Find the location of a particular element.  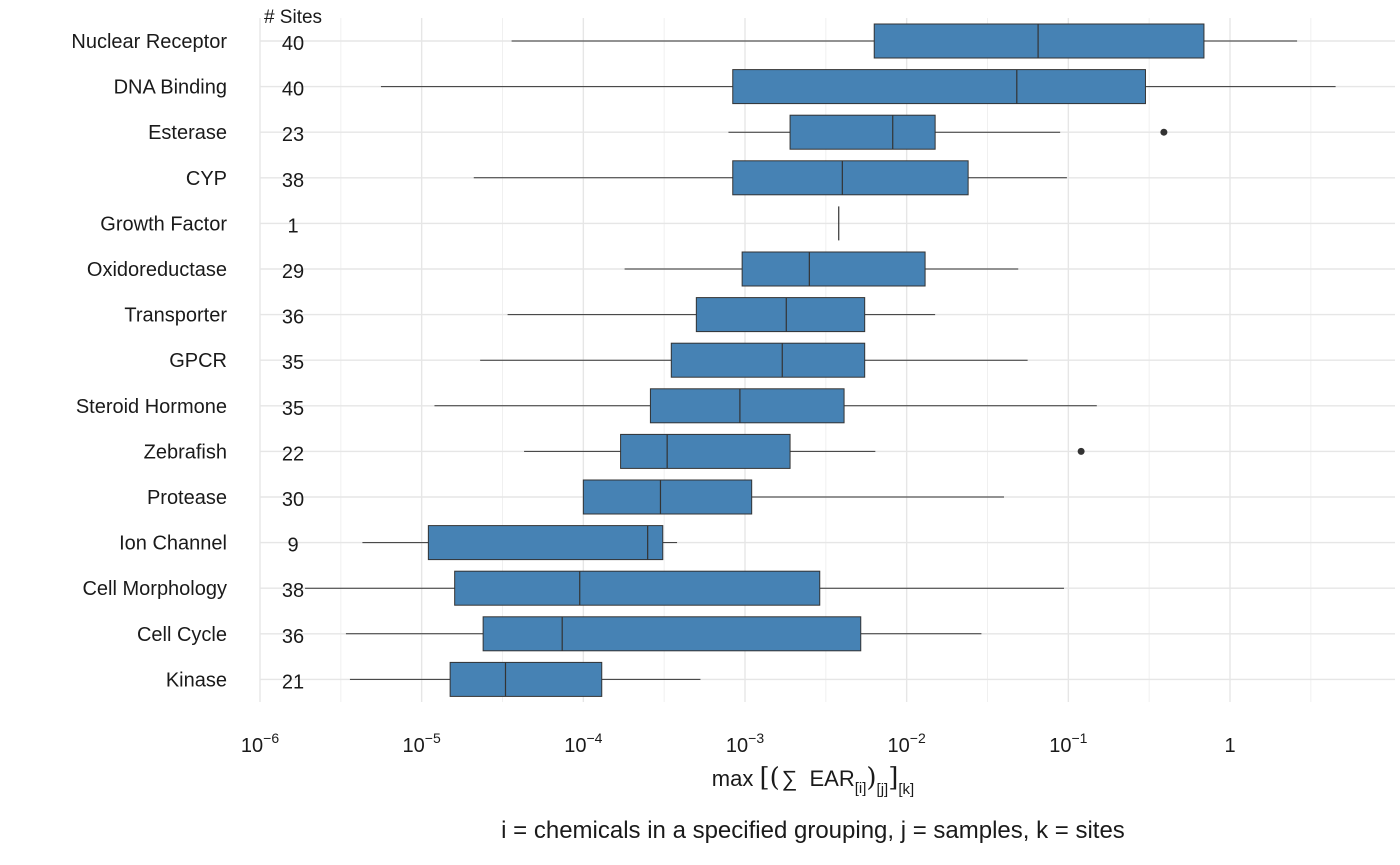

box-kinase is located at coordinates (525, 679).